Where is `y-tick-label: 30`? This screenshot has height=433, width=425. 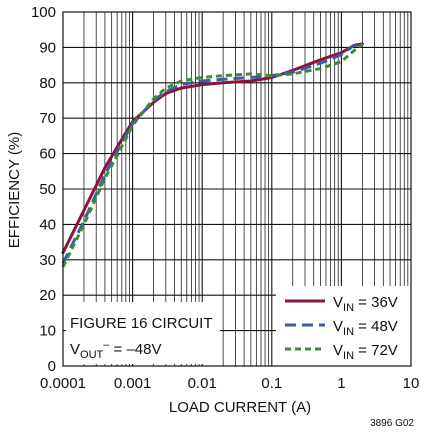 y-tick-label: 30 is located at coordinates (47, 260).